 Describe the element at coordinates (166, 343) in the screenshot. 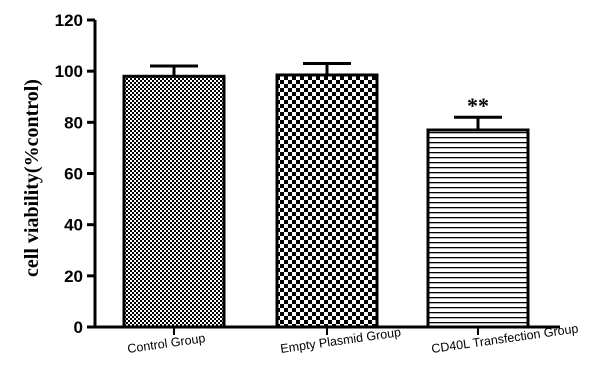

I see `x-tick-label: Control Group` at that location.